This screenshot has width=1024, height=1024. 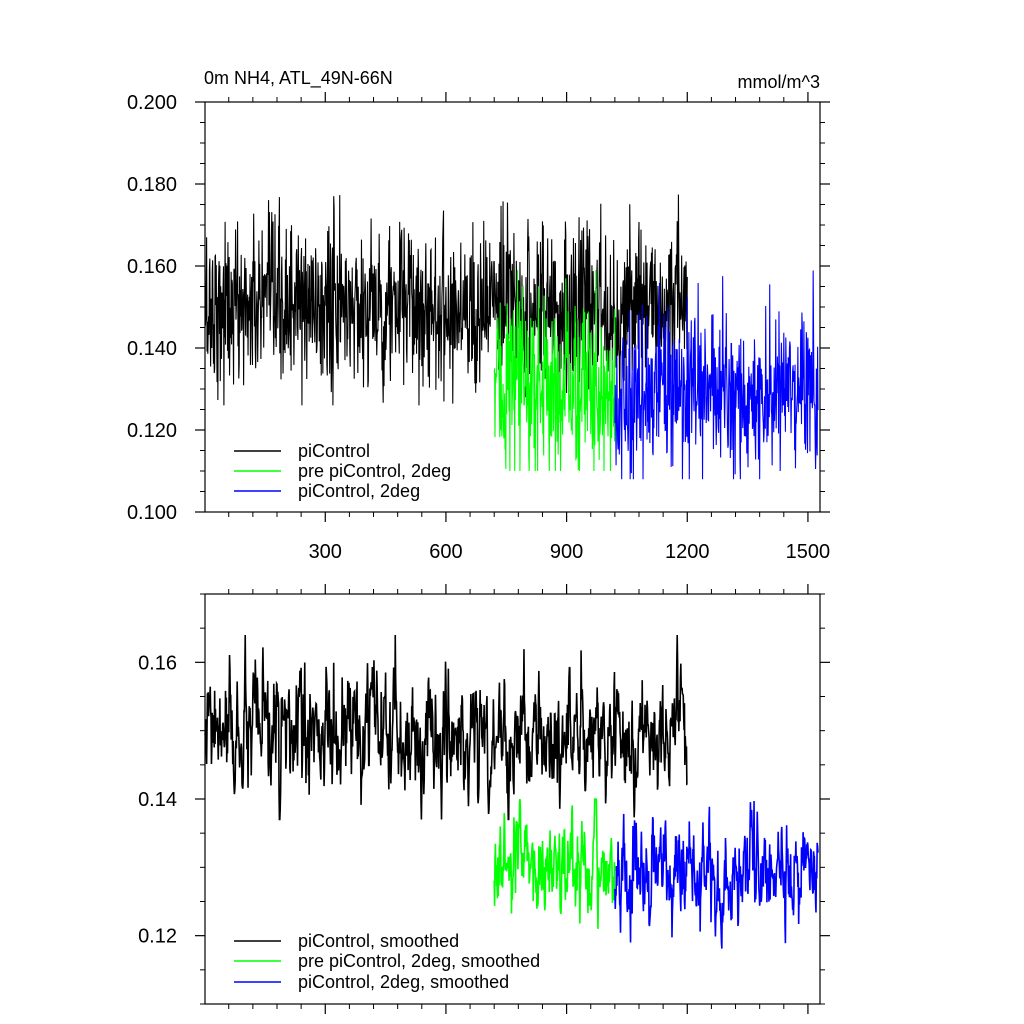 I want to click on x-tick-label: 1200, so click(x=687, y=552).